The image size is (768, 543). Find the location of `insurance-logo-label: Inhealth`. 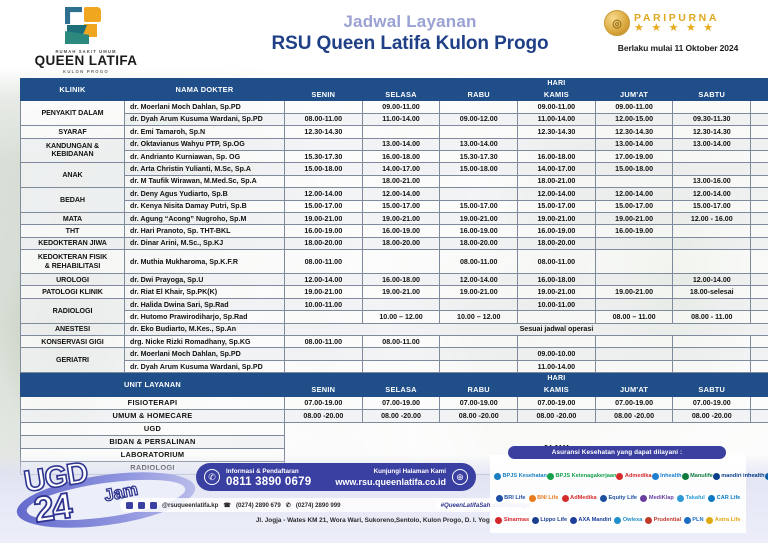

insurance-logo-label: Inhealth is located at coordinates (671, 476).